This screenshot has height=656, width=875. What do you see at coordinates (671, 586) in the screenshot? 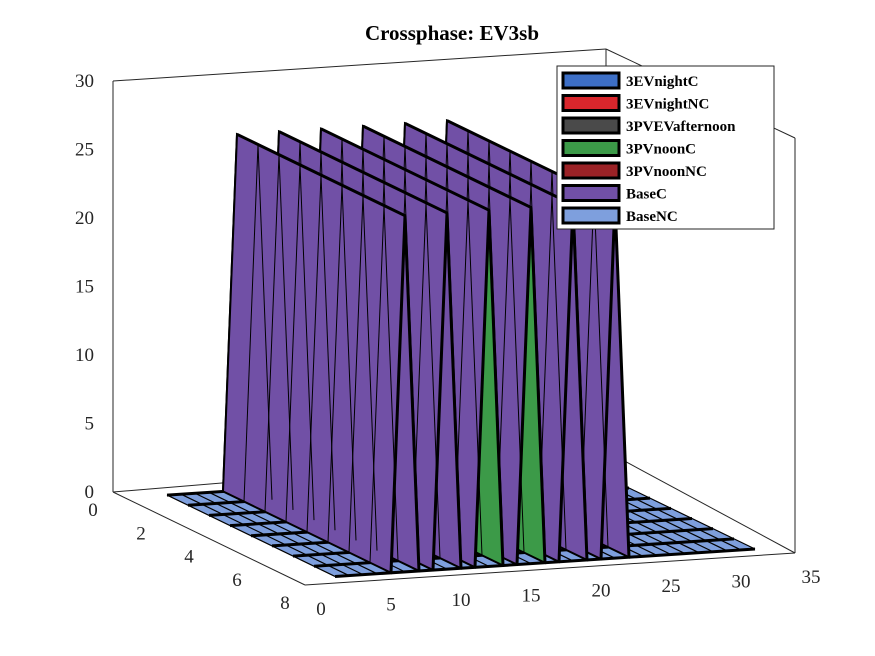
I see `x-tick-label: 25` at bounding box center [671, 586].